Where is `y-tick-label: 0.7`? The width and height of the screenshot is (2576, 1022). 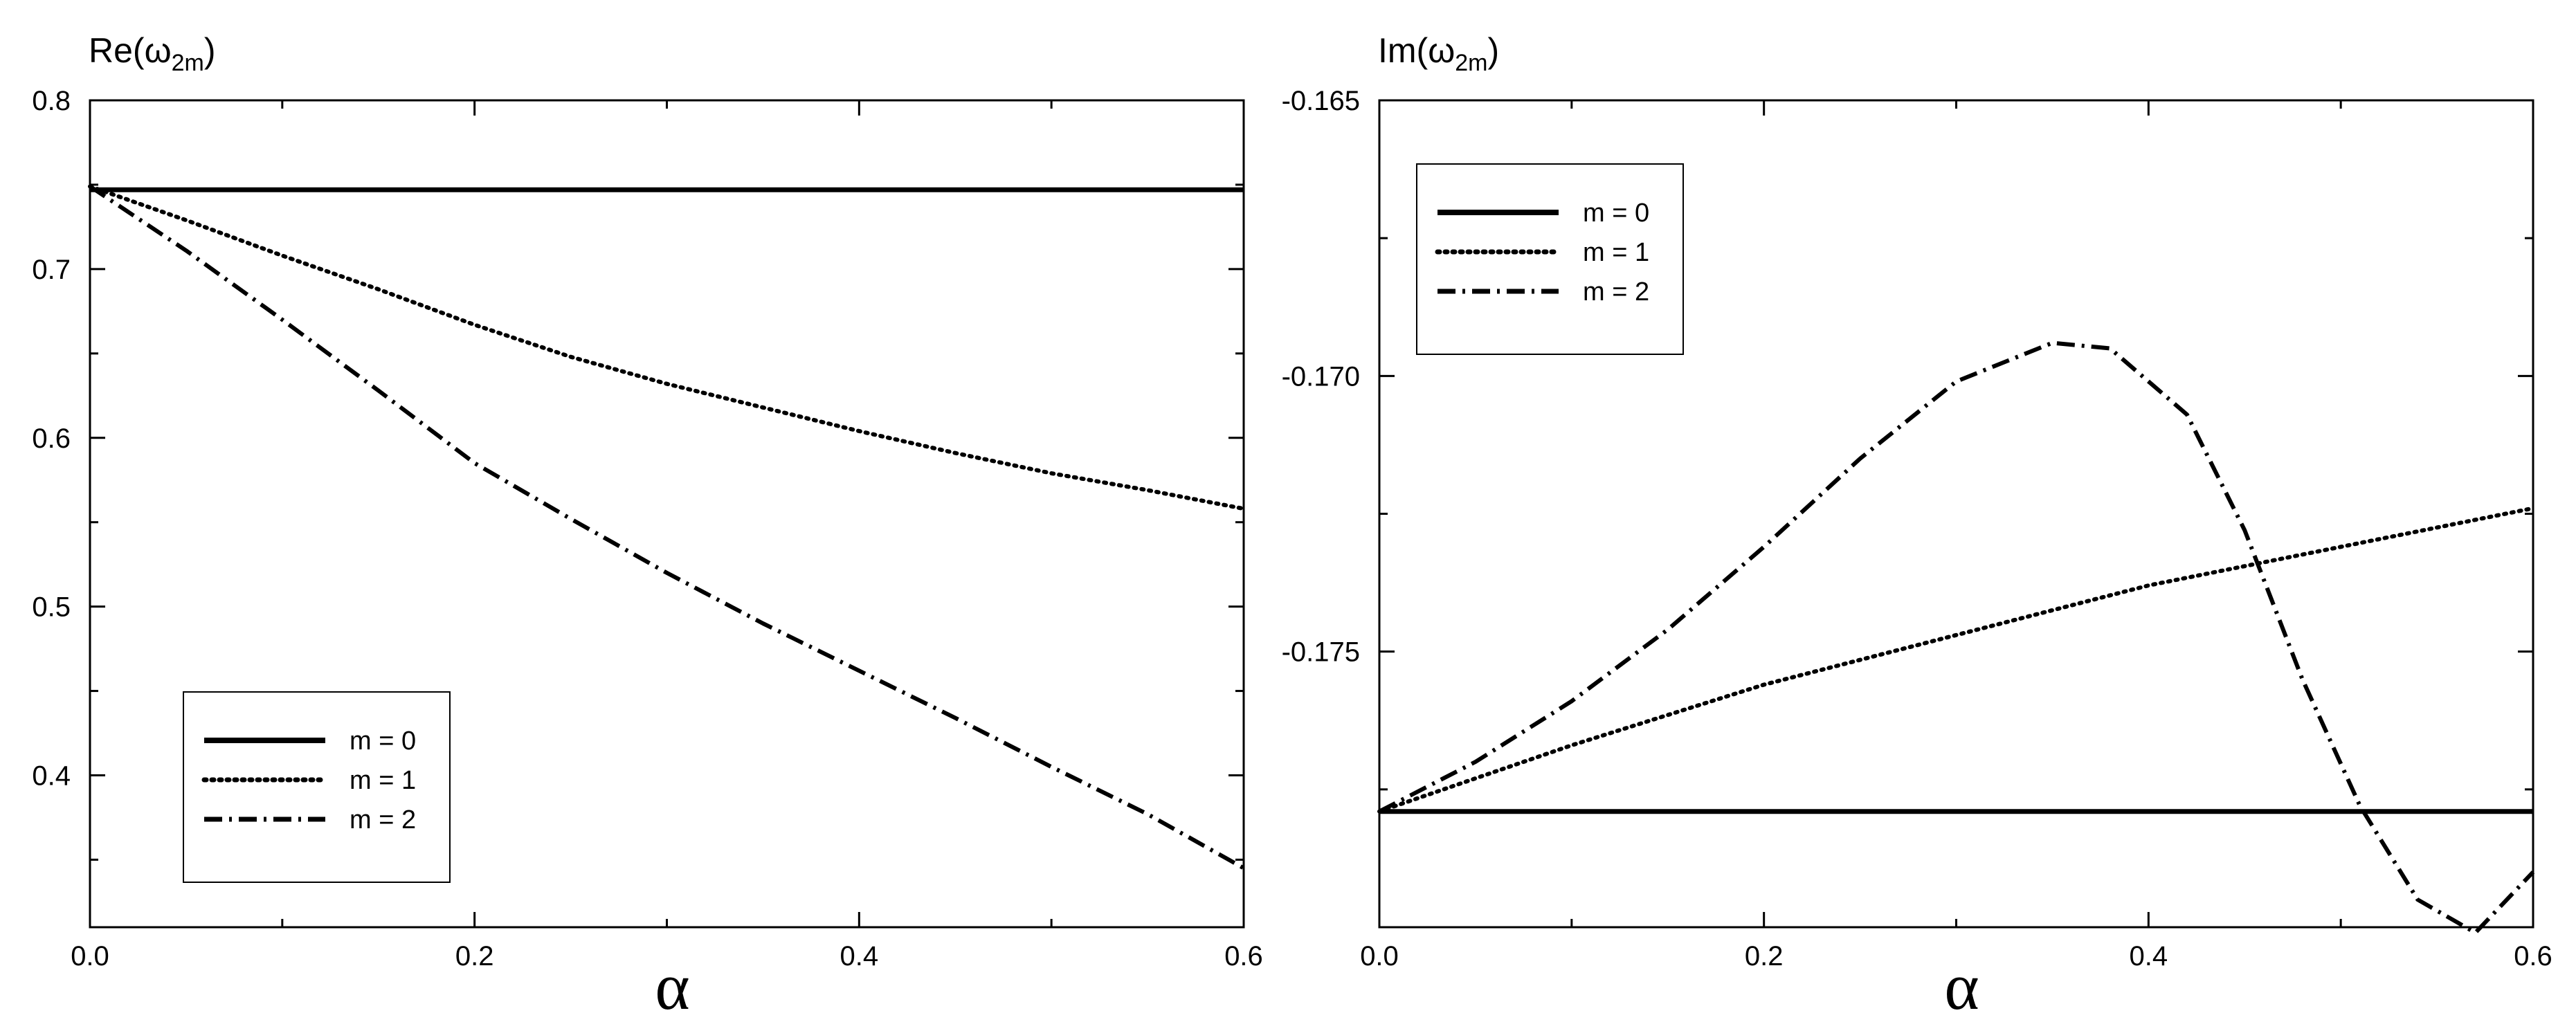
y-tick-label: 0.7 is located at coordinates (51, 270).